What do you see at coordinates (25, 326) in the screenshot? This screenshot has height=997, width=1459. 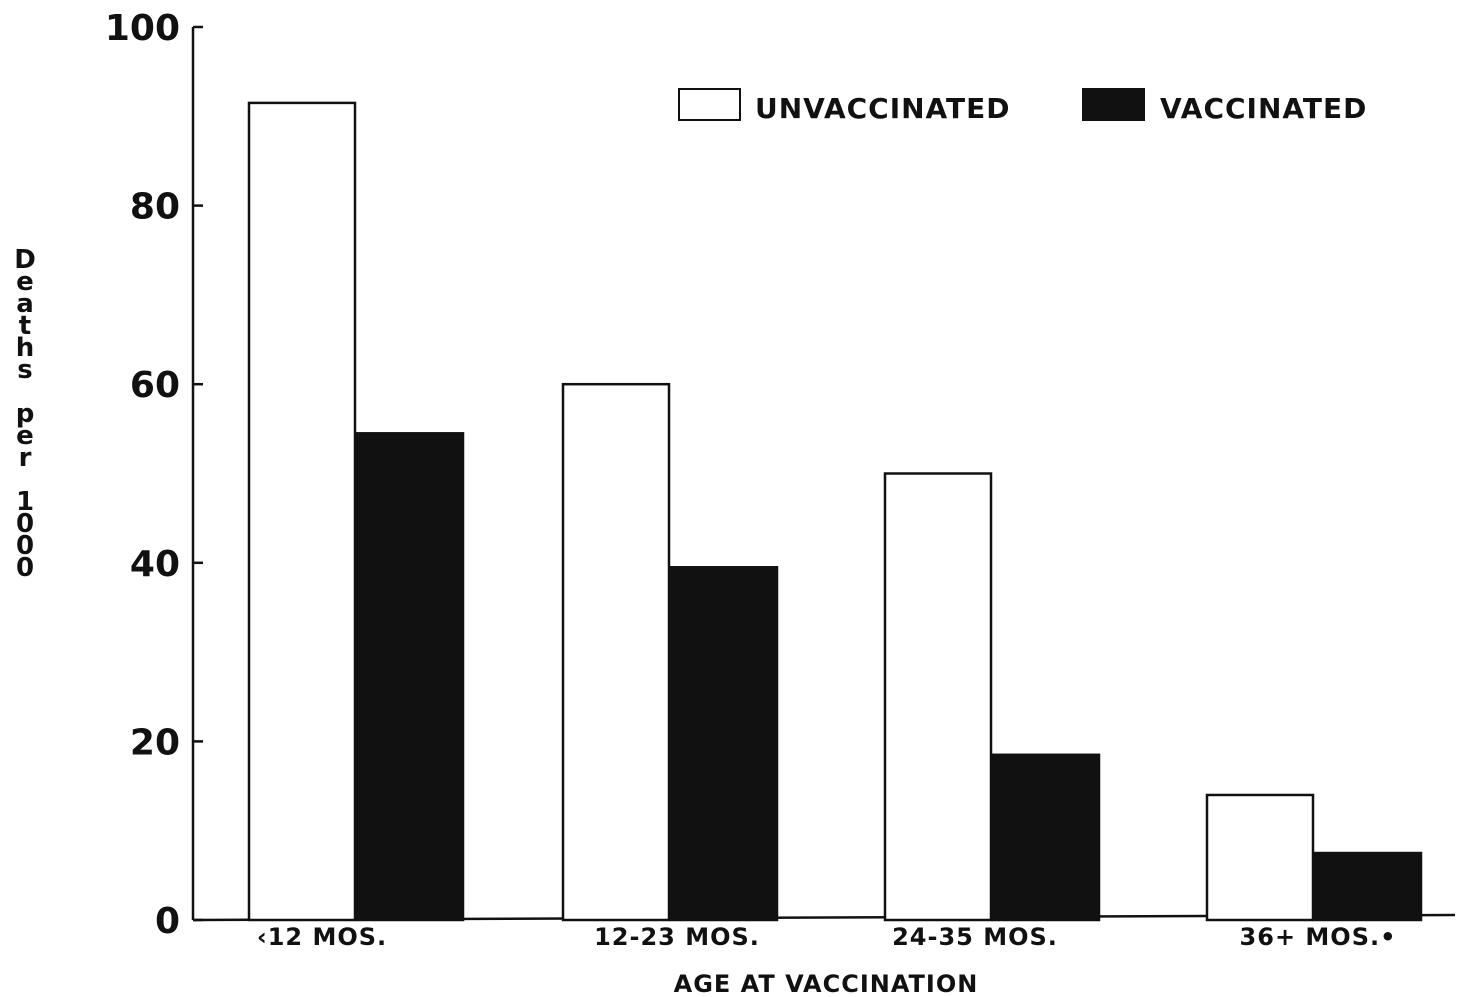 I see `y-axis-title-char: t` at bounding box center [25, 326].